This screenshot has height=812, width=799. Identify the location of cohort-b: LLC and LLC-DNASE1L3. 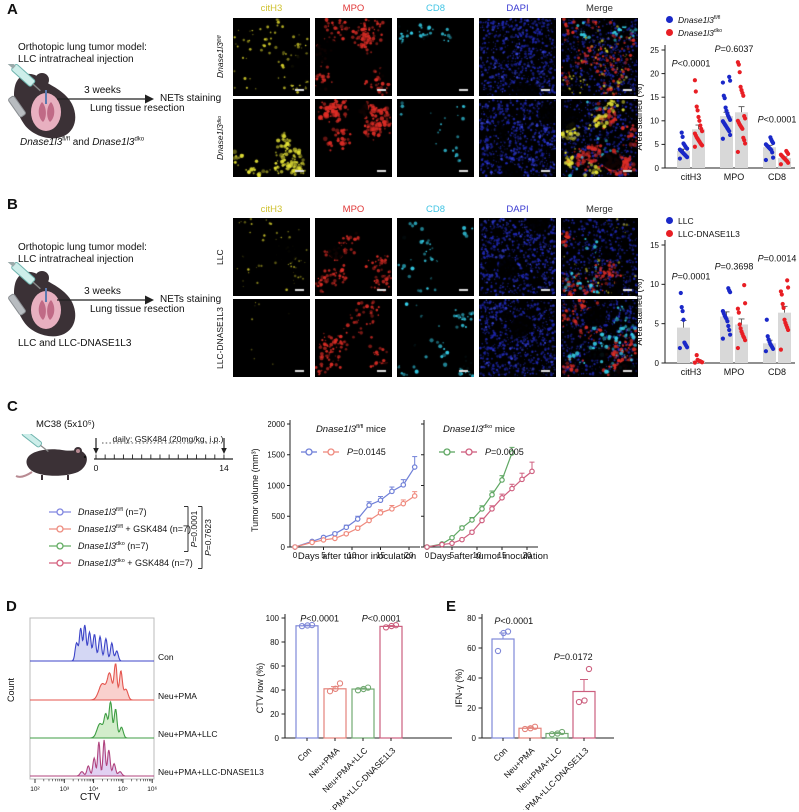
(75, 343).